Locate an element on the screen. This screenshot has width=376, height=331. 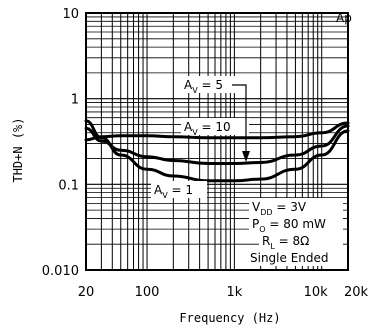
label-rl: RL = 8Ω is located at coordinates (285, 242).